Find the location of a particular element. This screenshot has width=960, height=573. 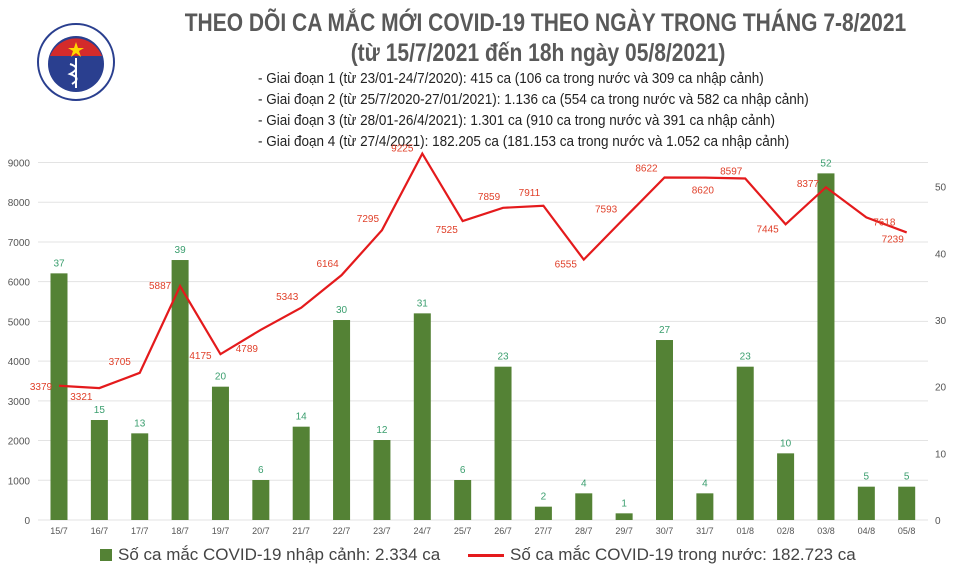

x-axis-tick-label: 01/8 is located at coordinates (745, 531).